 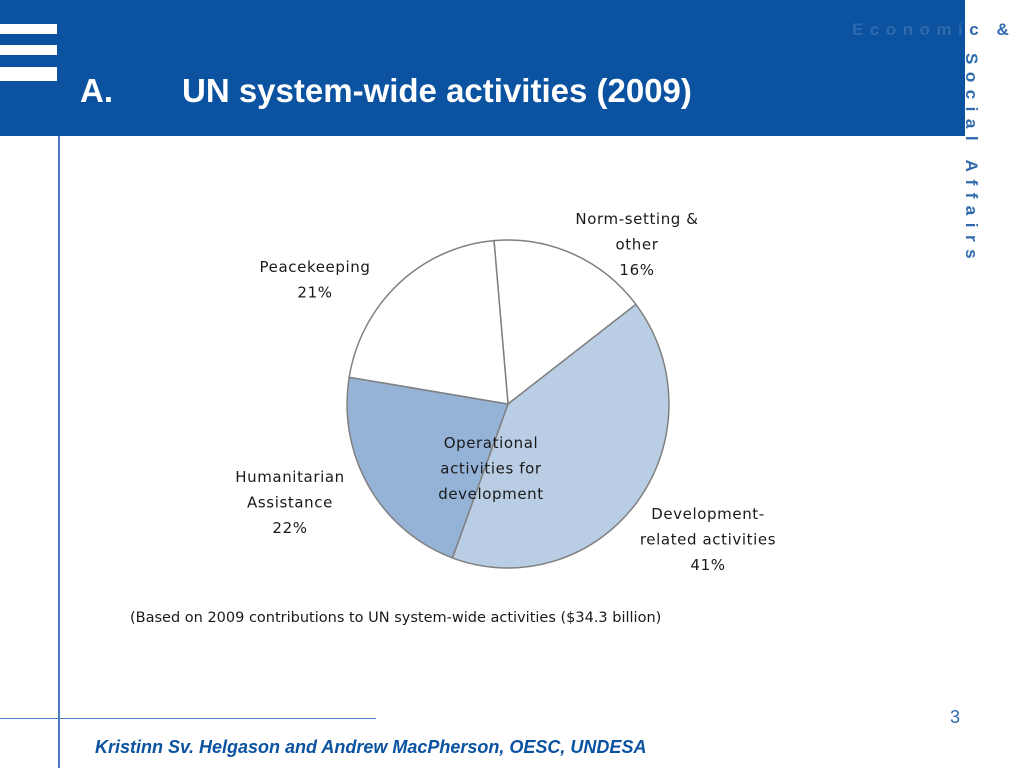 What do you see at coordinates (289, 528) in the screenshot?
I see `slice-label-line: 22%` at bounding box center [289, 528].